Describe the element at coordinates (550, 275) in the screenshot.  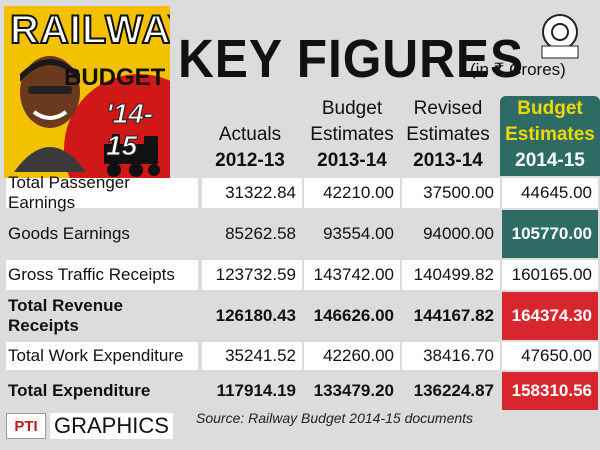
I see `value-cell-highlight: 160165.00` at that location.